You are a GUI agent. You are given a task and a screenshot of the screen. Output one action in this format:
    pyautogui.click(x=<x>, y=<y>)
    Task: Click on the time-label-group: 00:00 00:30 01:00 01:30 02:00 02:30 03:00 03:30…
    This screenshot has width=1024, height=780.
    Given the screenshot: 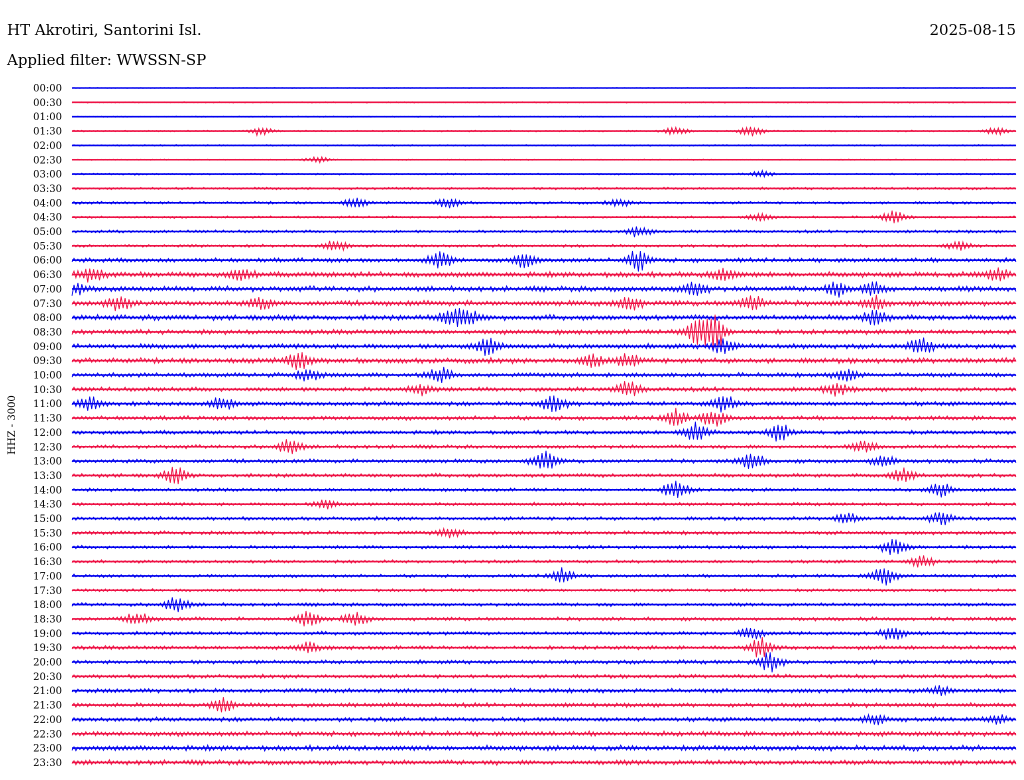 What is the action you would take?
    pyautogui.click(x=47, y=426)
    